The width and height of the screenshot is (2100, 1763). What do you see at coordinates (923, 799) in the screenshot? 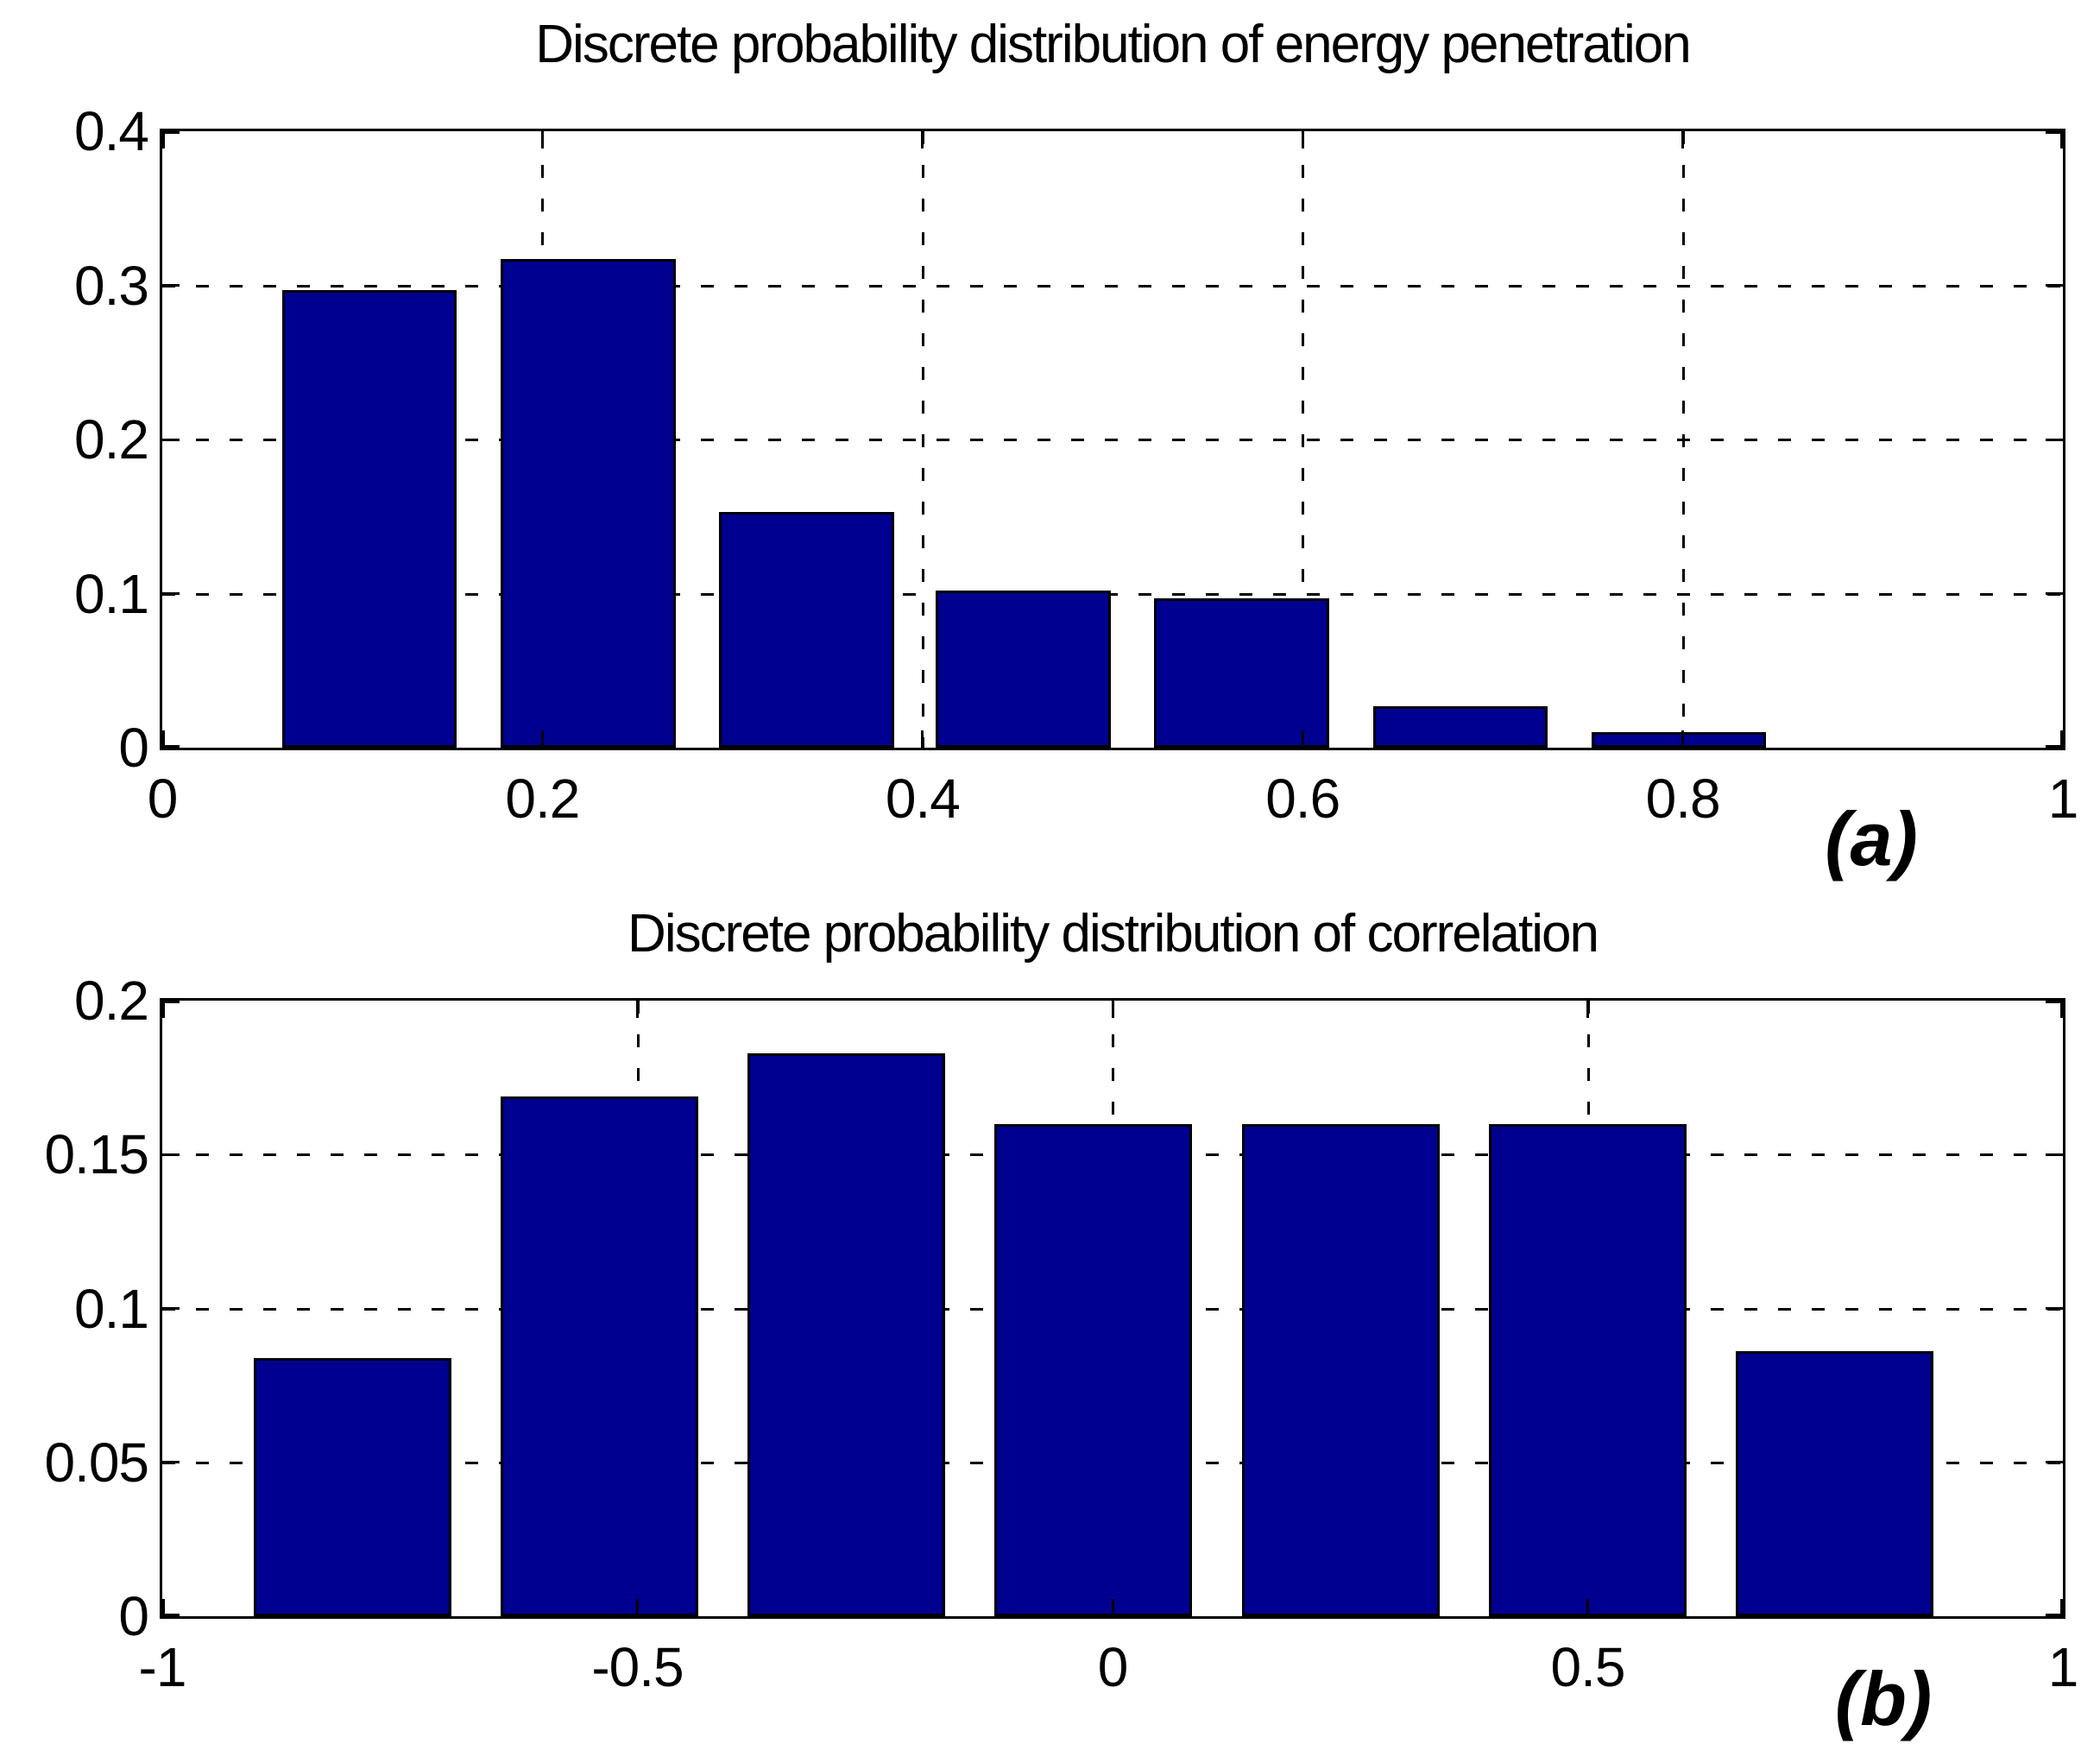
I see `x-tick-label: 0.4` at bounding box center [923, 799].